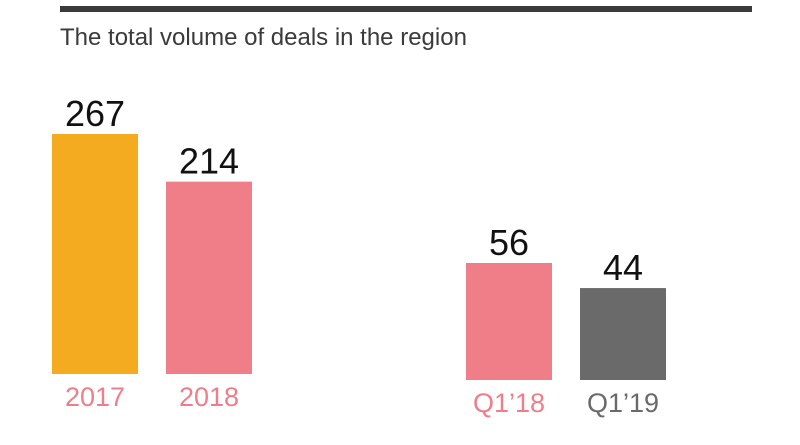 This screenshot has height=445, width=800. Describe the element at coordinates (95, 113) in the screenshot. I see `value-label-1: 267` at that location.